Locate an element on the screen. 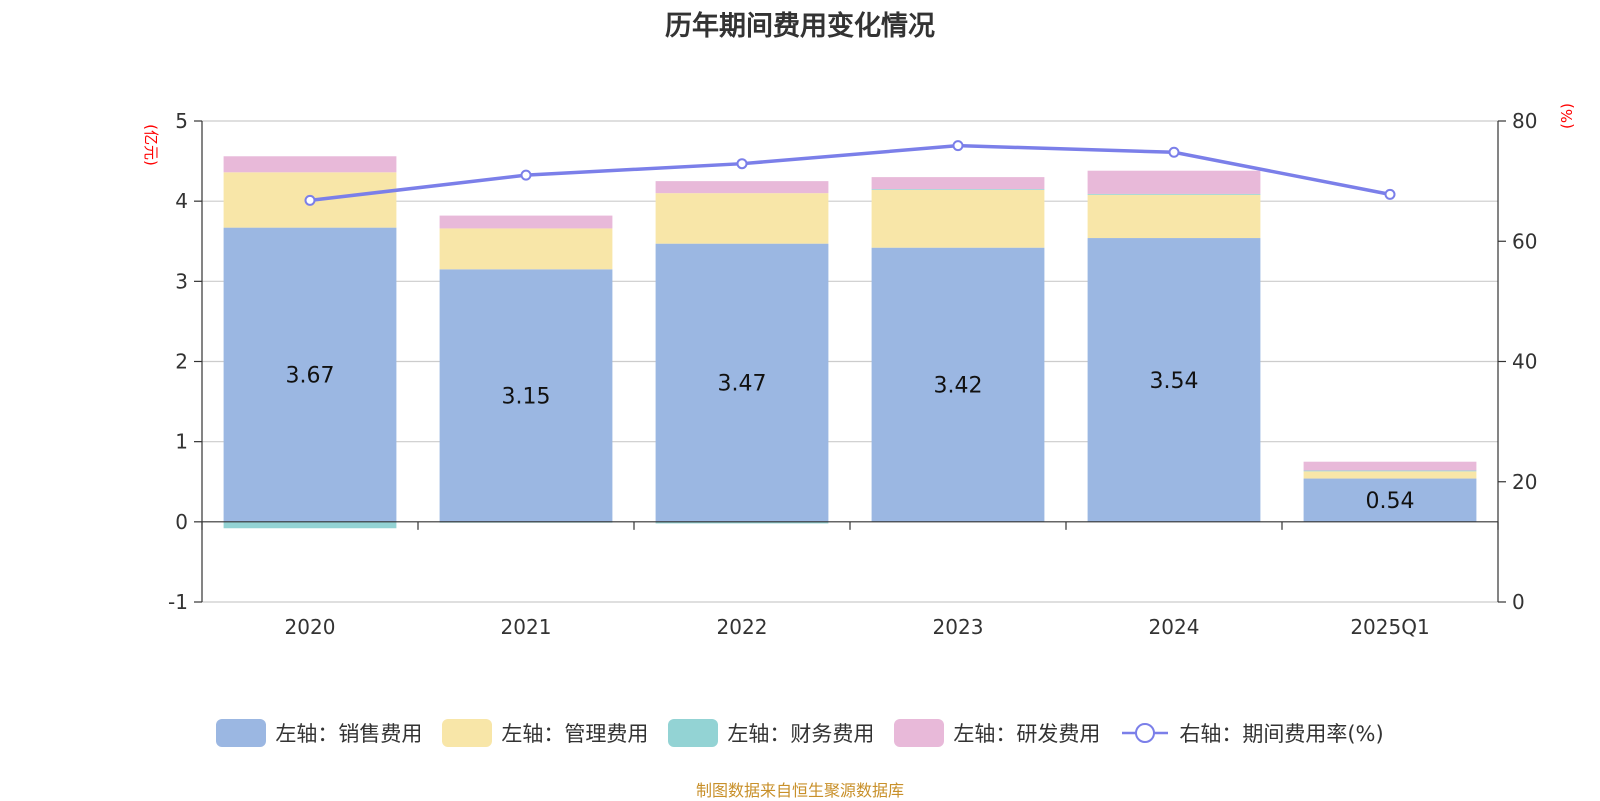  legend-label-finance: 左轴：财务费用 is located at coordinates (801, 734).